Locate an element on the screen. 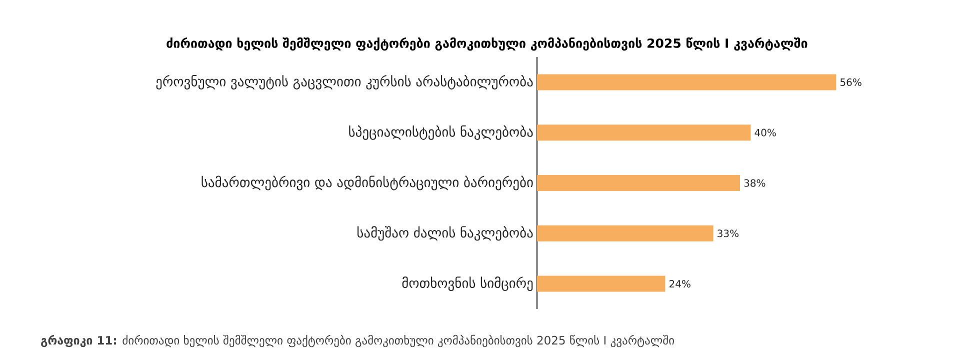 Image resolution: width=974 pixels, height=361 pixels. y-tick-label: ეროვნული ვალუტის გაცვლითი კურსის არასტაბილურობა is located at coordinates (344, 82).